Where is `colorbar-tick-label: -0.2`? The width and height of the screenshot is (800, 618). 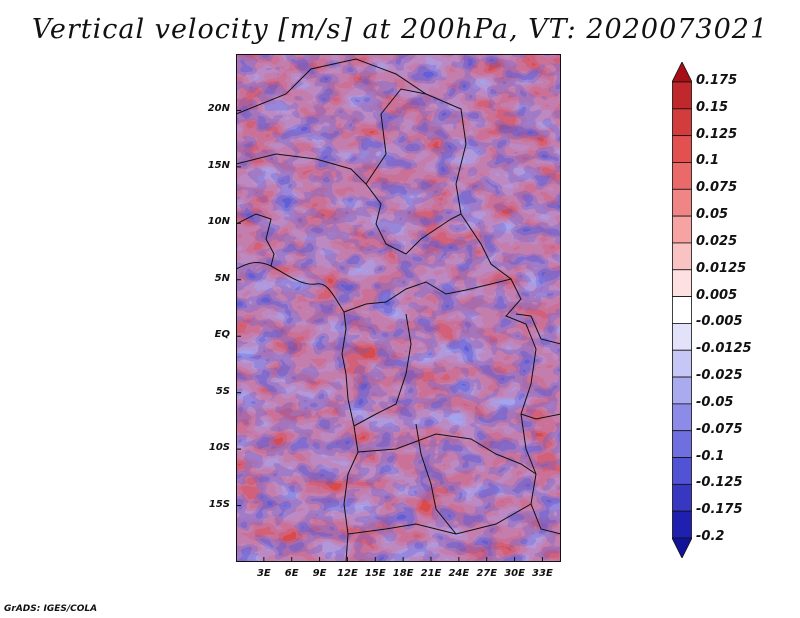
colorbar-tick-label: -0.2 is located at coordinates (710, 536).